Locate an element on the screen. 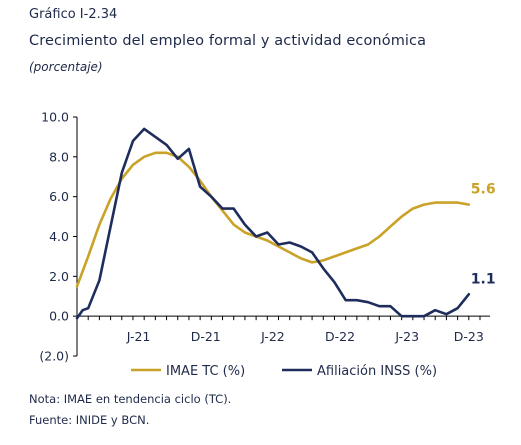 The height and width of the screenshot is (445, 521). y-tick-label: 4.0 is located at coordinates (59, 236).